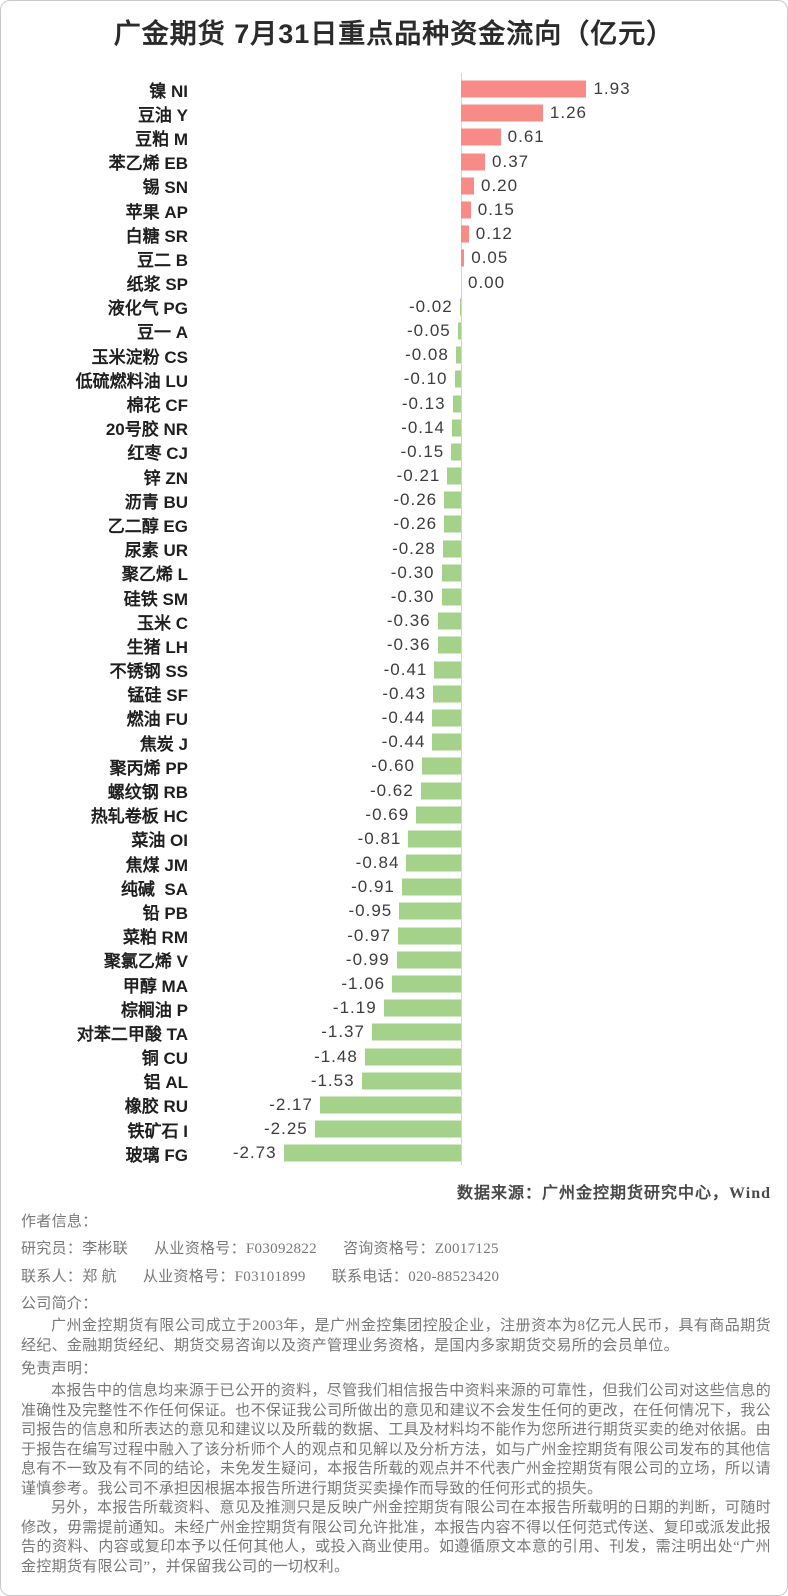 Image resolution: width=788 pixels, height=1596 pixels. What do you see at coordinates (614, 1194) in the screenshot?
I see `data-source-note: 数据来源：广州金控期货研究中心，Wind` at bounding box center [614, 1194].